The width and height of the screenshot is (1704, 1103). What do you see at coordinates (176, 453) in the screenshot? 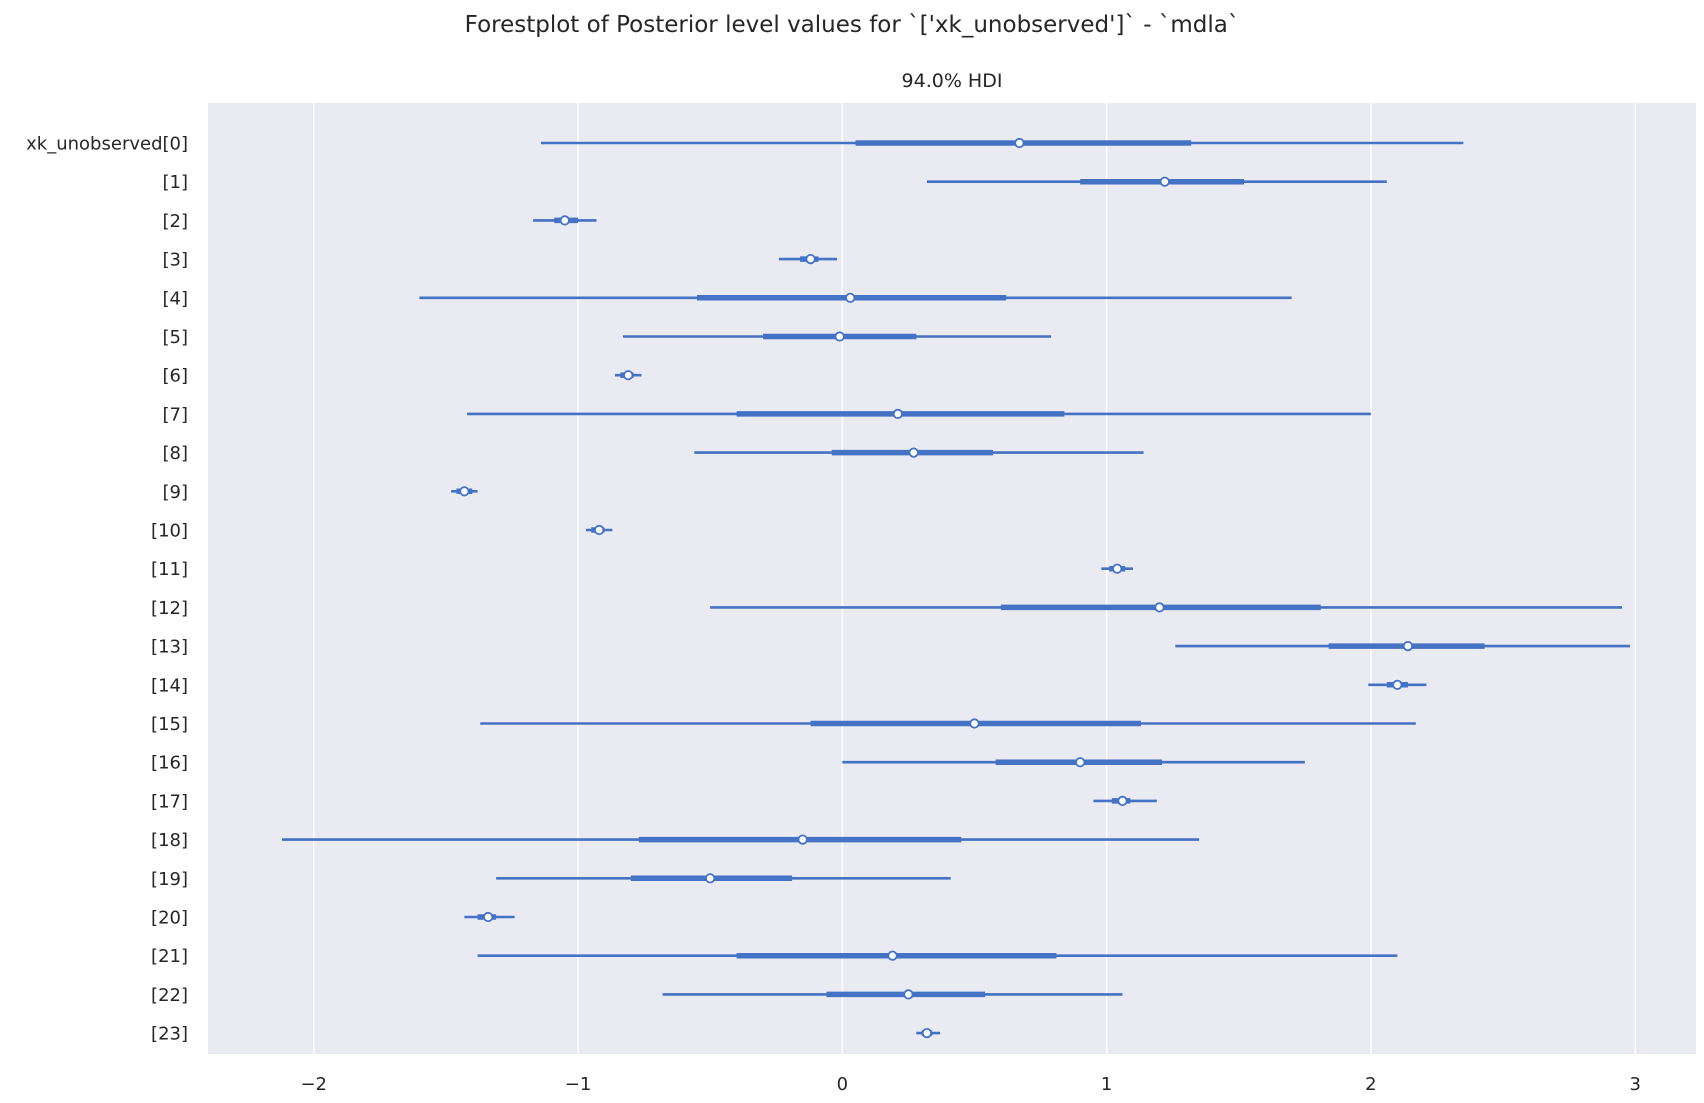
I see `y-tick-label: [8]` at bounding box center [176, 453].